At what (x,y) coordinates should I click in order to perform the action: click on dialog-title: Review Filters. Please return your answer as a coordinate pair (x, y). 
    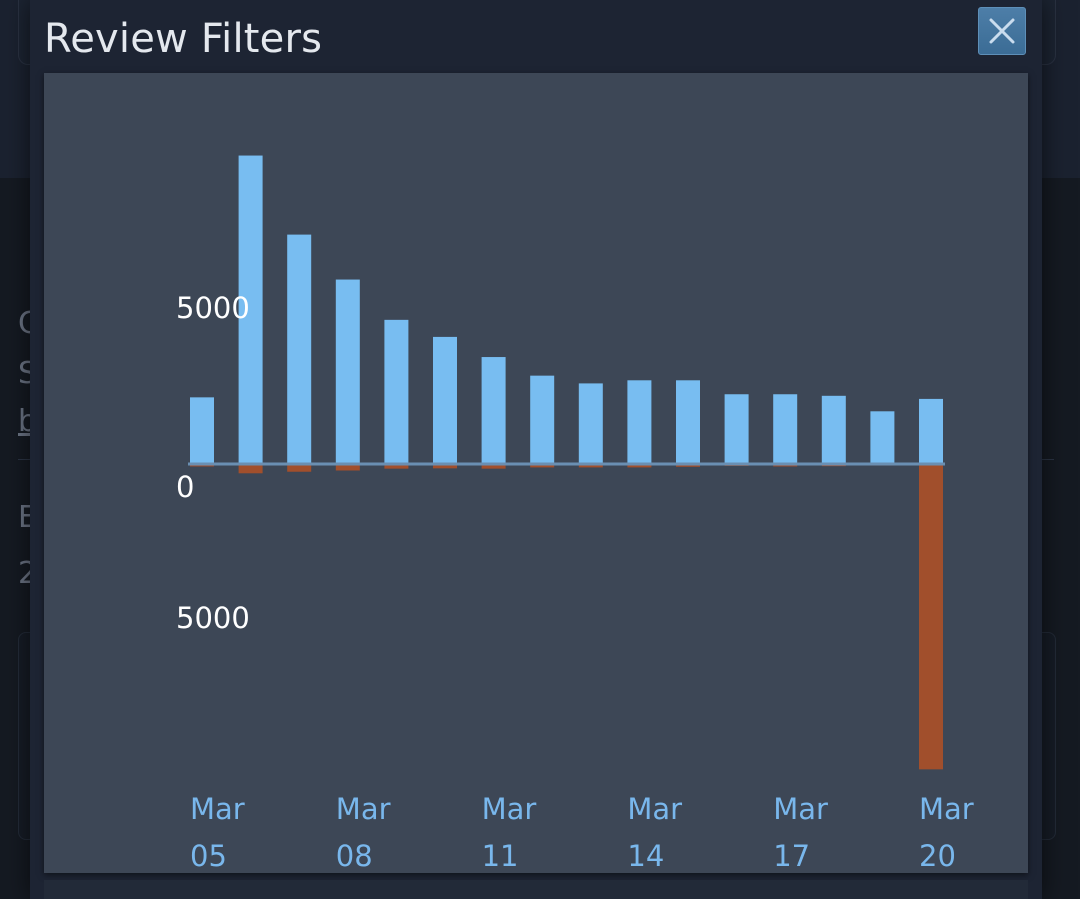
    Looking at the image, I should click on (183, 39).